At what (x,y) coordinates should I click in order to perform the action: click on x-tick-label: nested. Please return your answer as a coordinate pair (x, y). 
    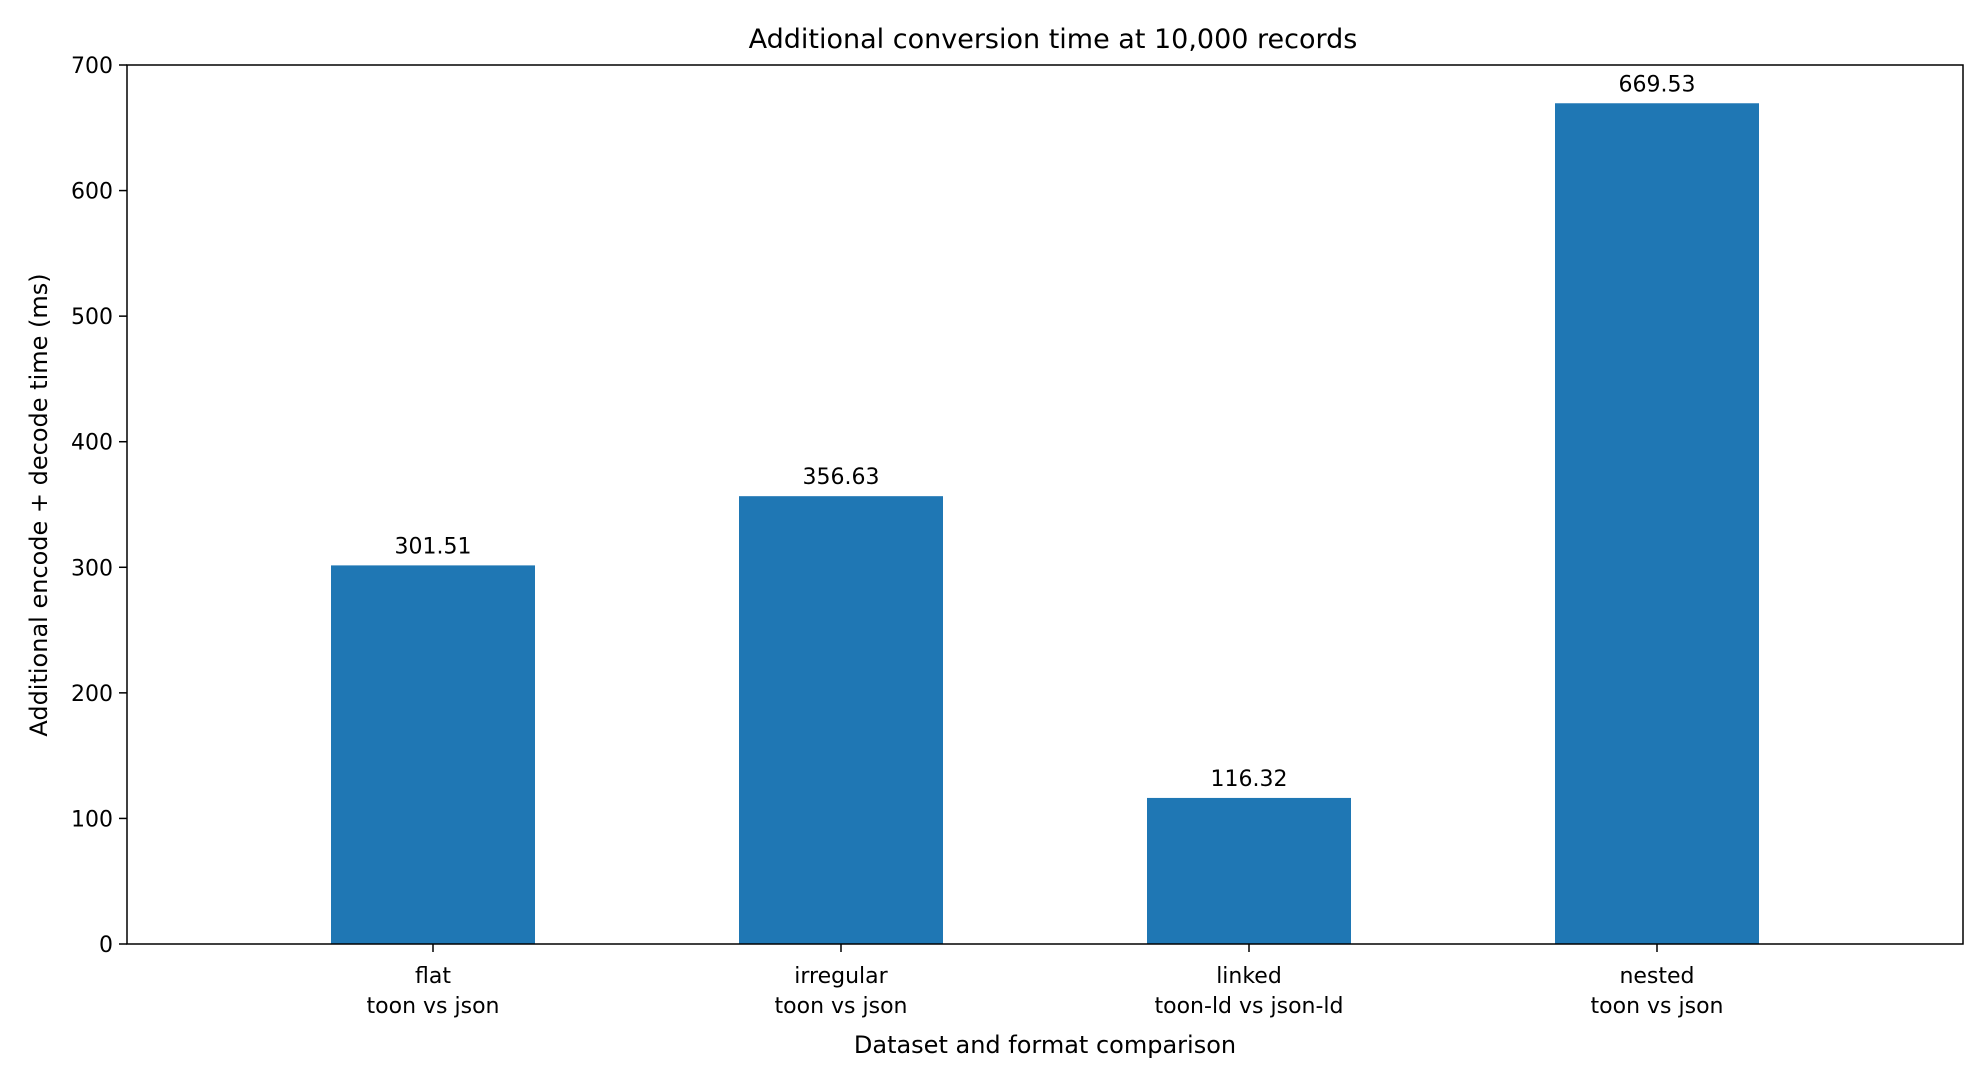
    Looking at the image, I should click on (1656, 976).